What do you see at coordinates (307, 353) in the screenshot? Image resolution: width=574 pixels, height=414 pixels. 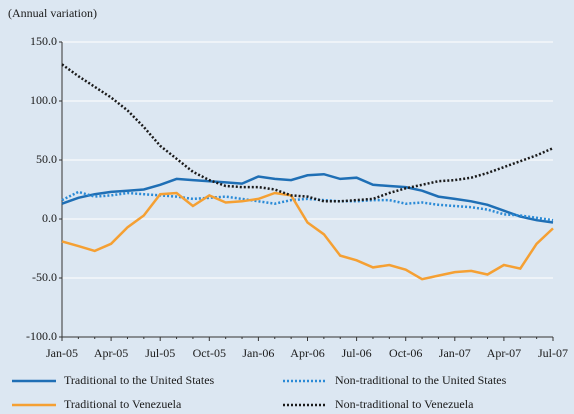 I see `x-tick-label: Apr-06` at bounding box center [307, 353].